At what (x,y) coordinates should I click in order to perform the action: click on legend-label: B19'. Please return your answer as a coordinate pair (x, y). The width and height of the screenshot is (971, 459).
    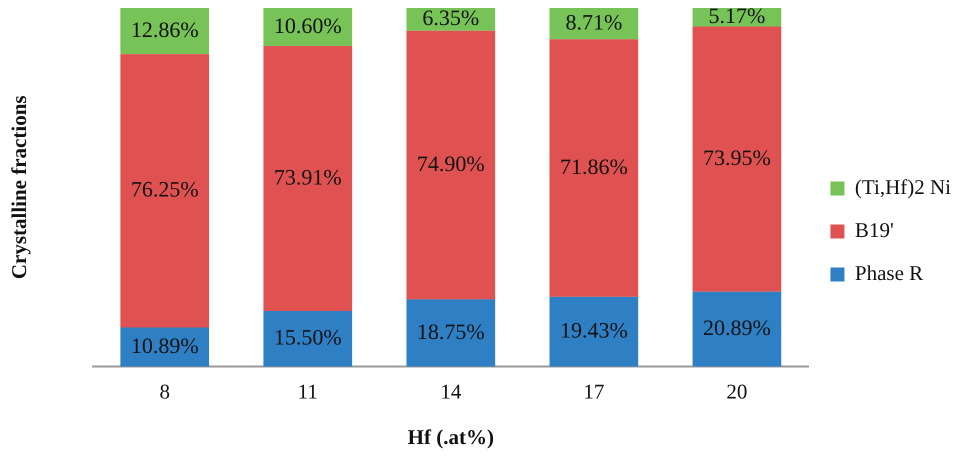
    Looking at the image, I should click on (874, 230).